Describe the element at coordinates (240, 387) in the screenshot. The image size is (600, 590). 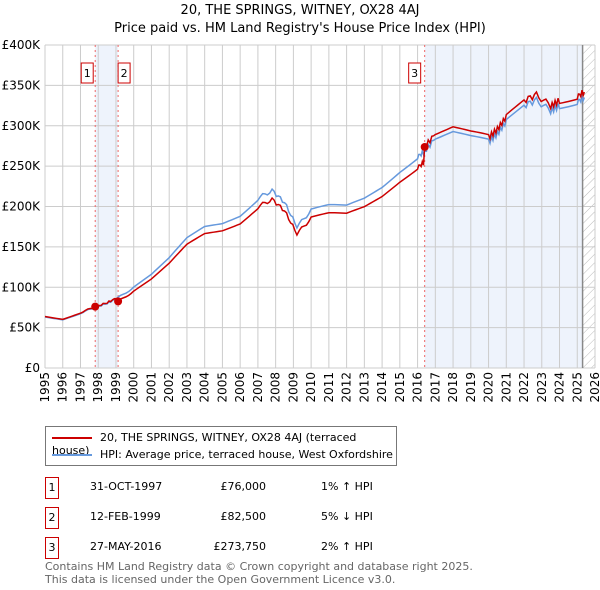
I see `x-tick-label: 2006` at that location.